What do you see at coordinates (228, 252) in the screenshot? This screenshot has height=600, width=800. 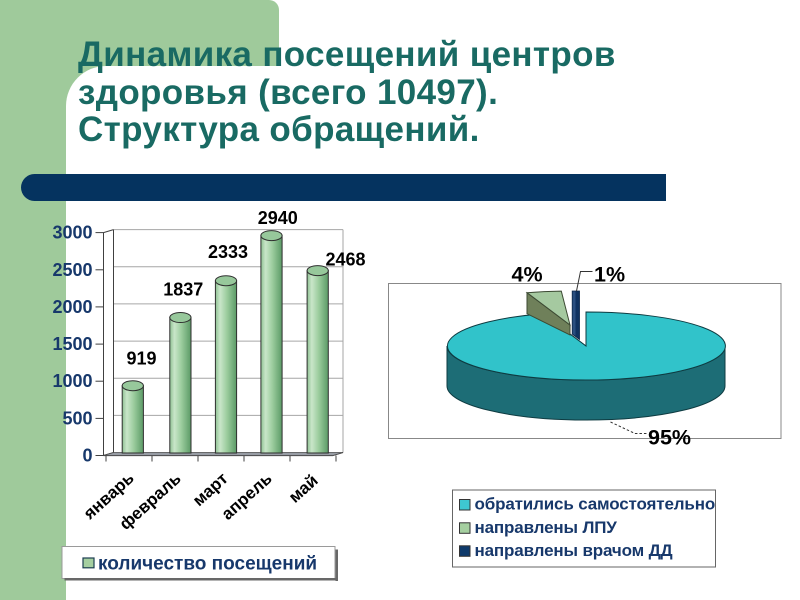 I see `svg-text: 2333` at bounding box center [228, 252].